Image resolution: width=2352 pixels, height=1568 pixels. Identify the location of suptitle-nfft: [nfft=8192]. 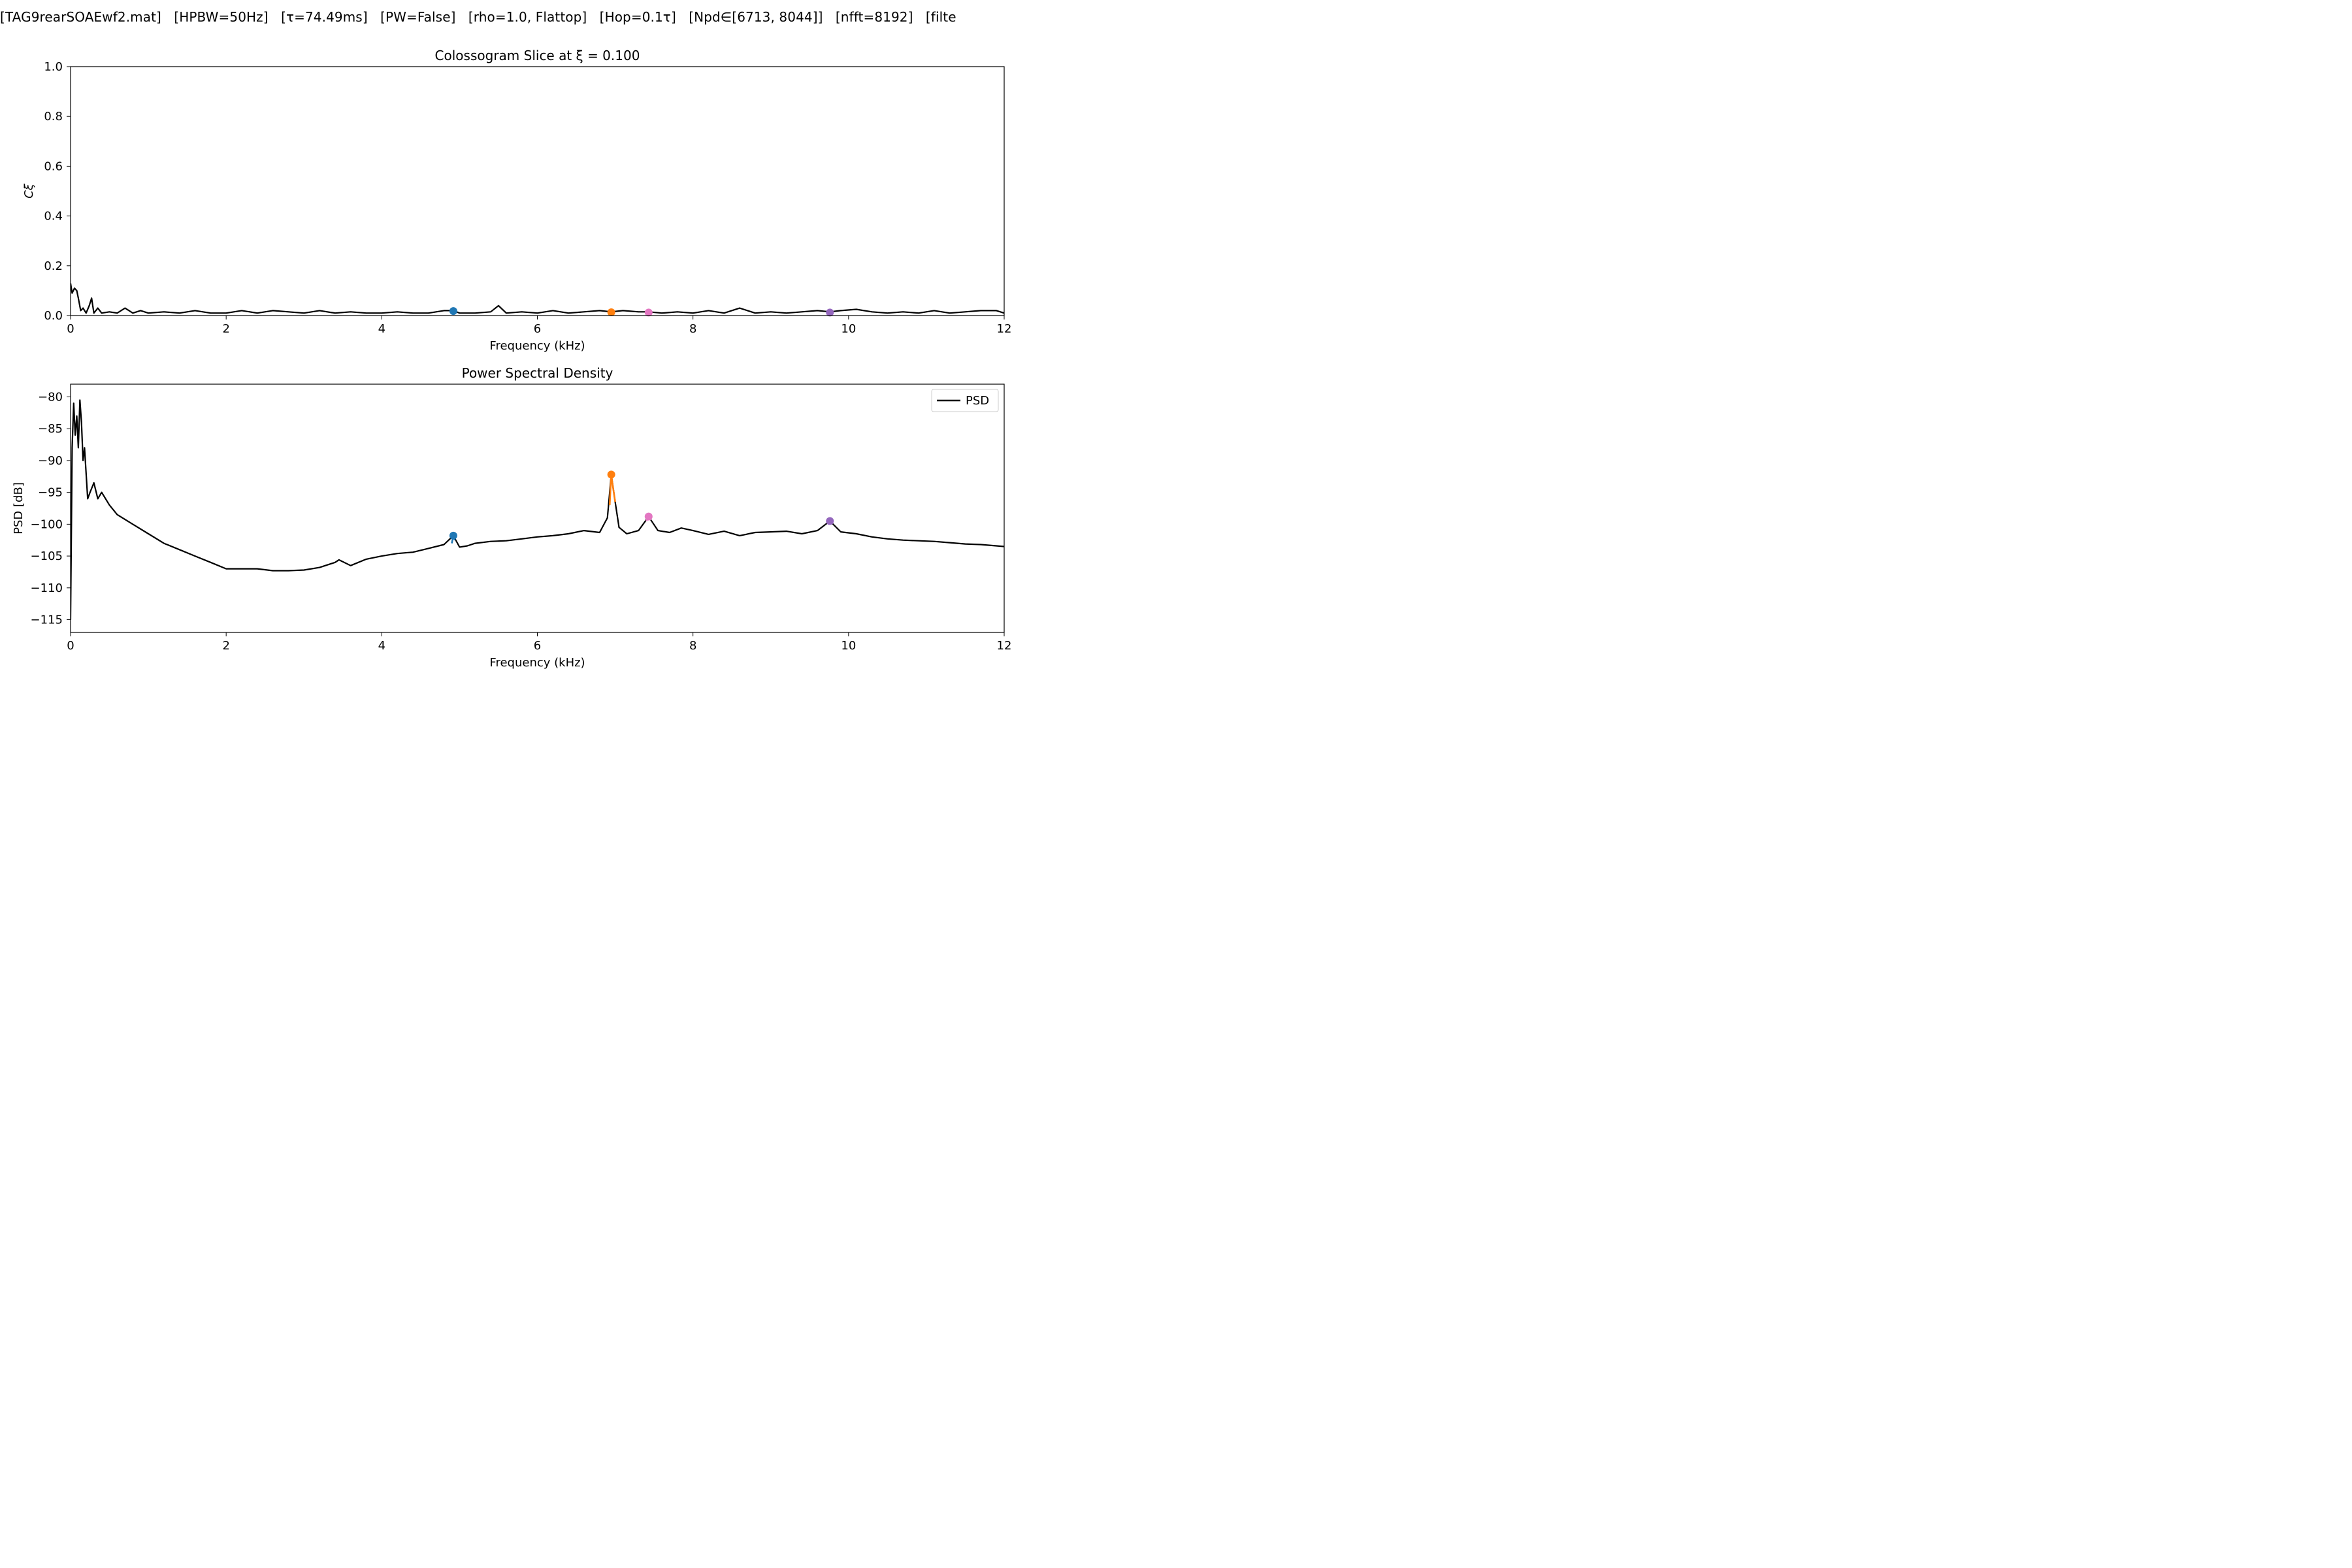
(874, 17).